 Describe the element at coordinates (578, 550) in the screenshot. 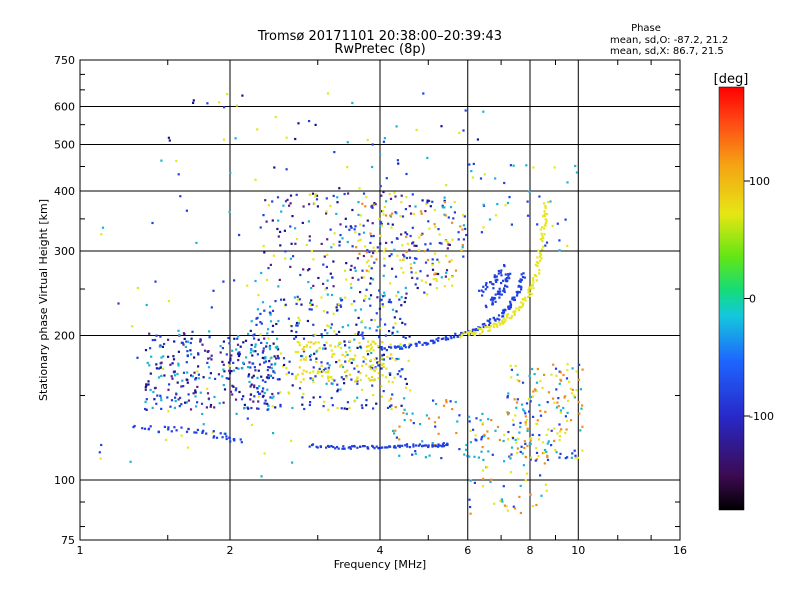

I see `x-tick-label: 10` at that location.